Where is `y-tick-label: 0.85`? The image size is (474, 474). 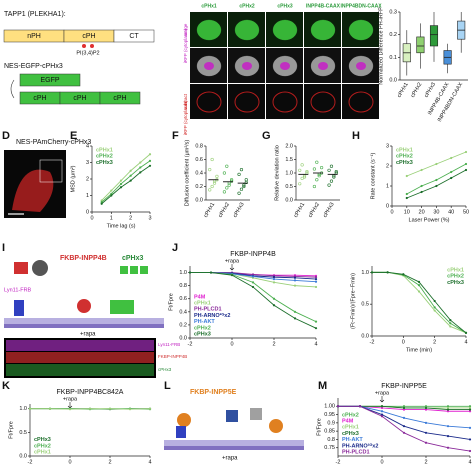
y-tick-label: 0.85 is located at coordinates (329, 432).